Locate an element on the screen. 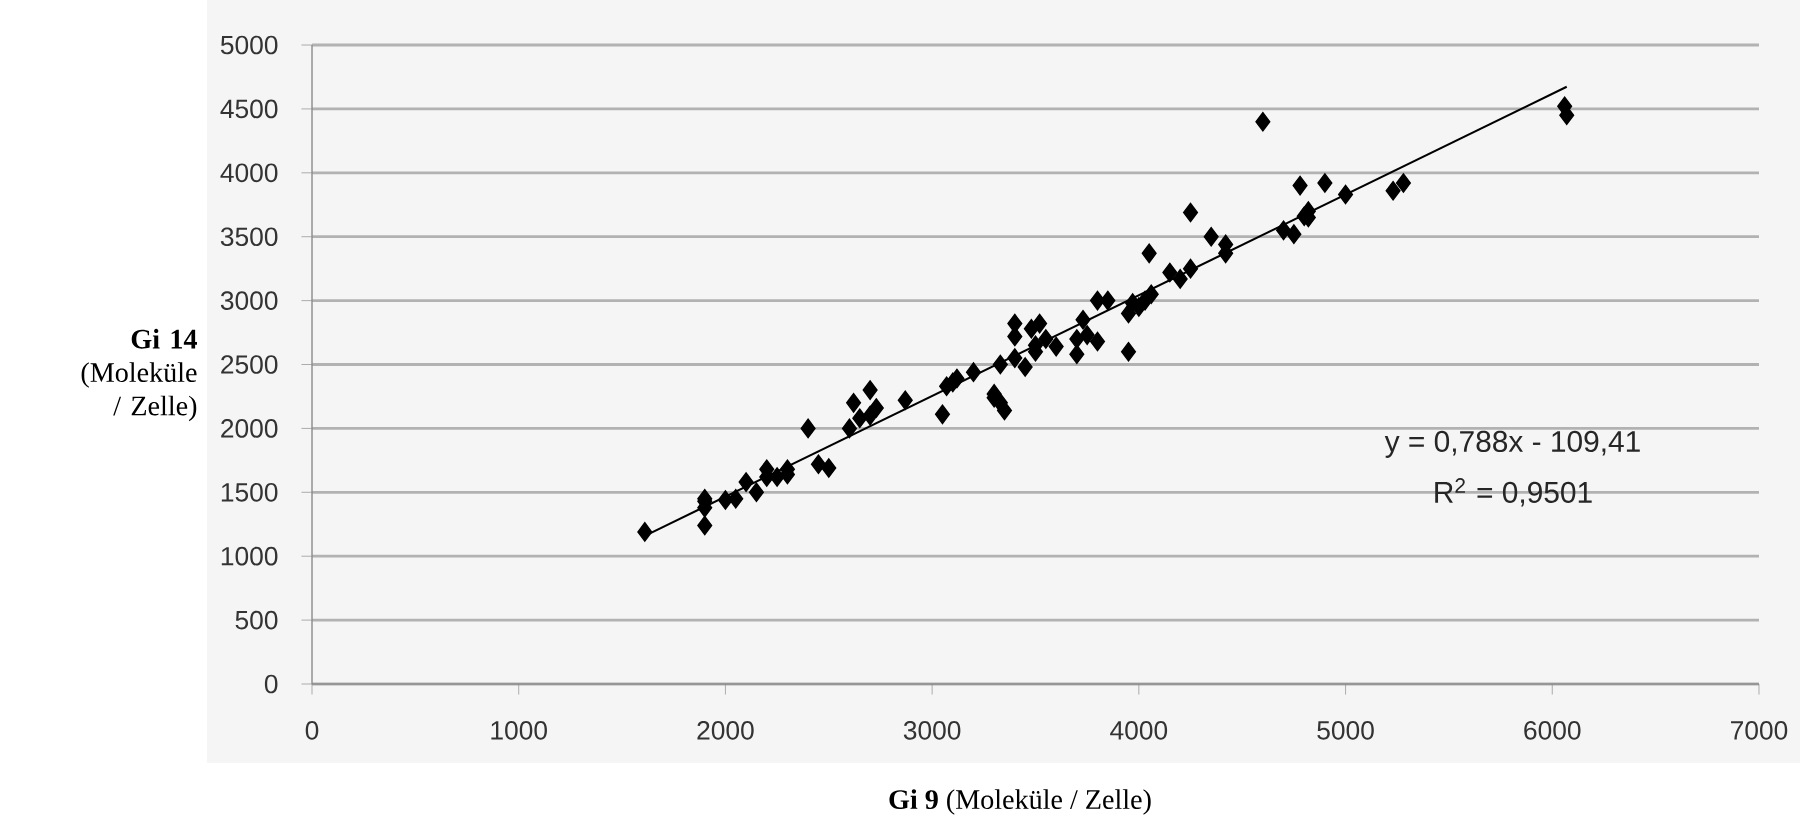 Image resolution: width=1800 pixels, height=830 pixels. x-tick-label: 7000 is located at coordinates (1759, 730).